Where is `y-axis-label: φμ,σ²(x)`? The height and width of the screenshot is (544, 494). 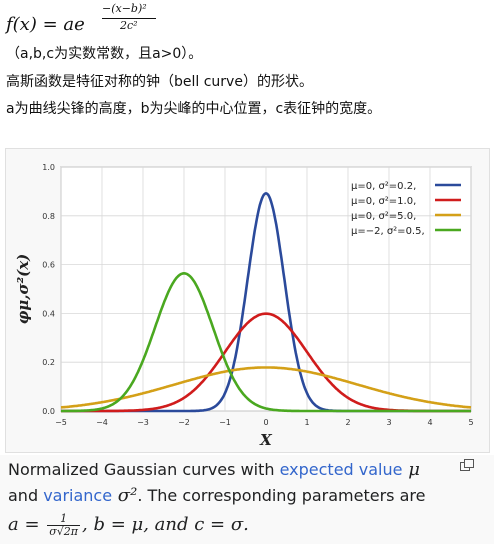 y-axis-label: φμ,σ²(x) is located at coordinates (23, 289).